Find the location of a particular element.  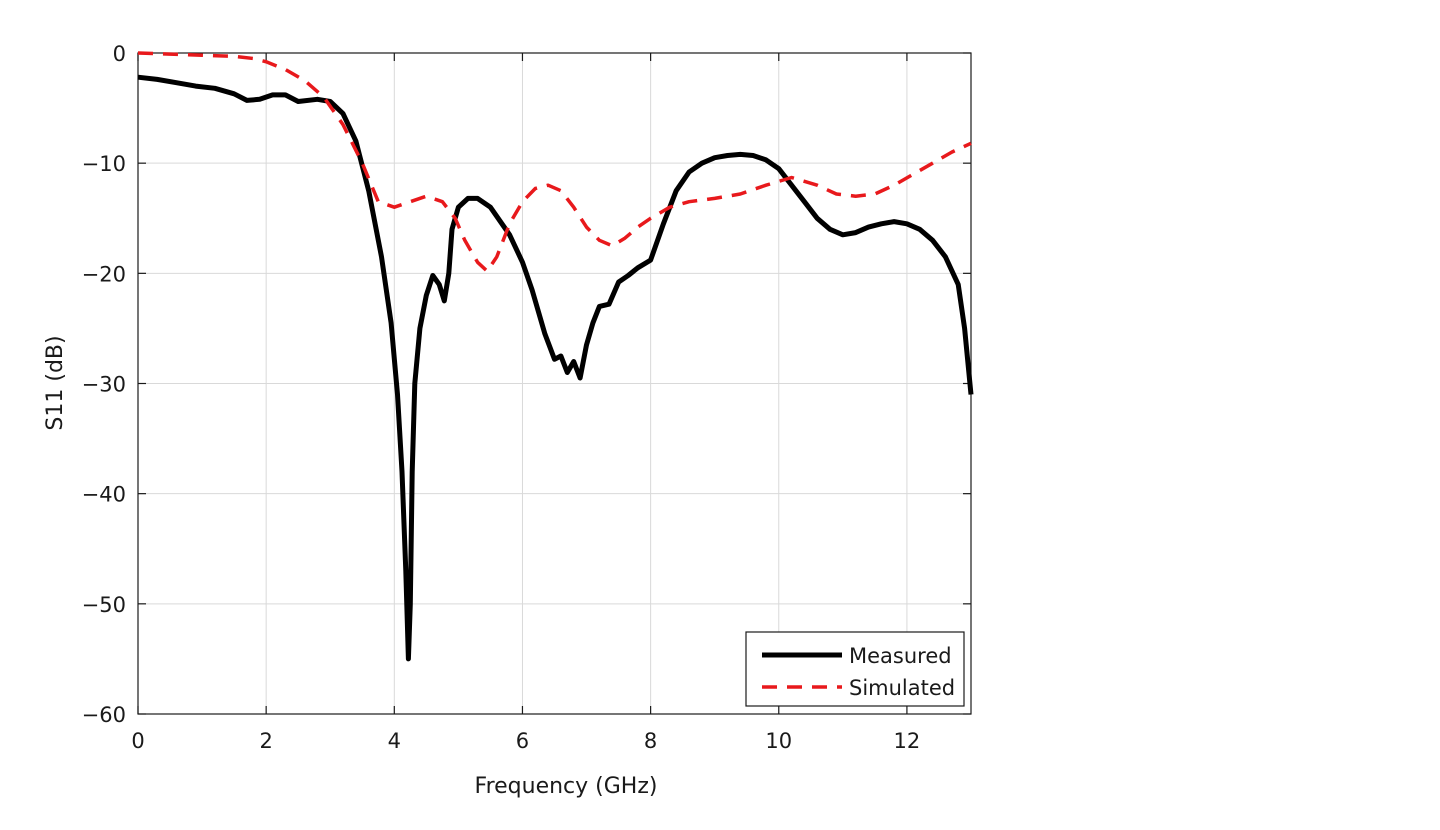

x-tick-label: 12 is located at coordinates (907, 741).